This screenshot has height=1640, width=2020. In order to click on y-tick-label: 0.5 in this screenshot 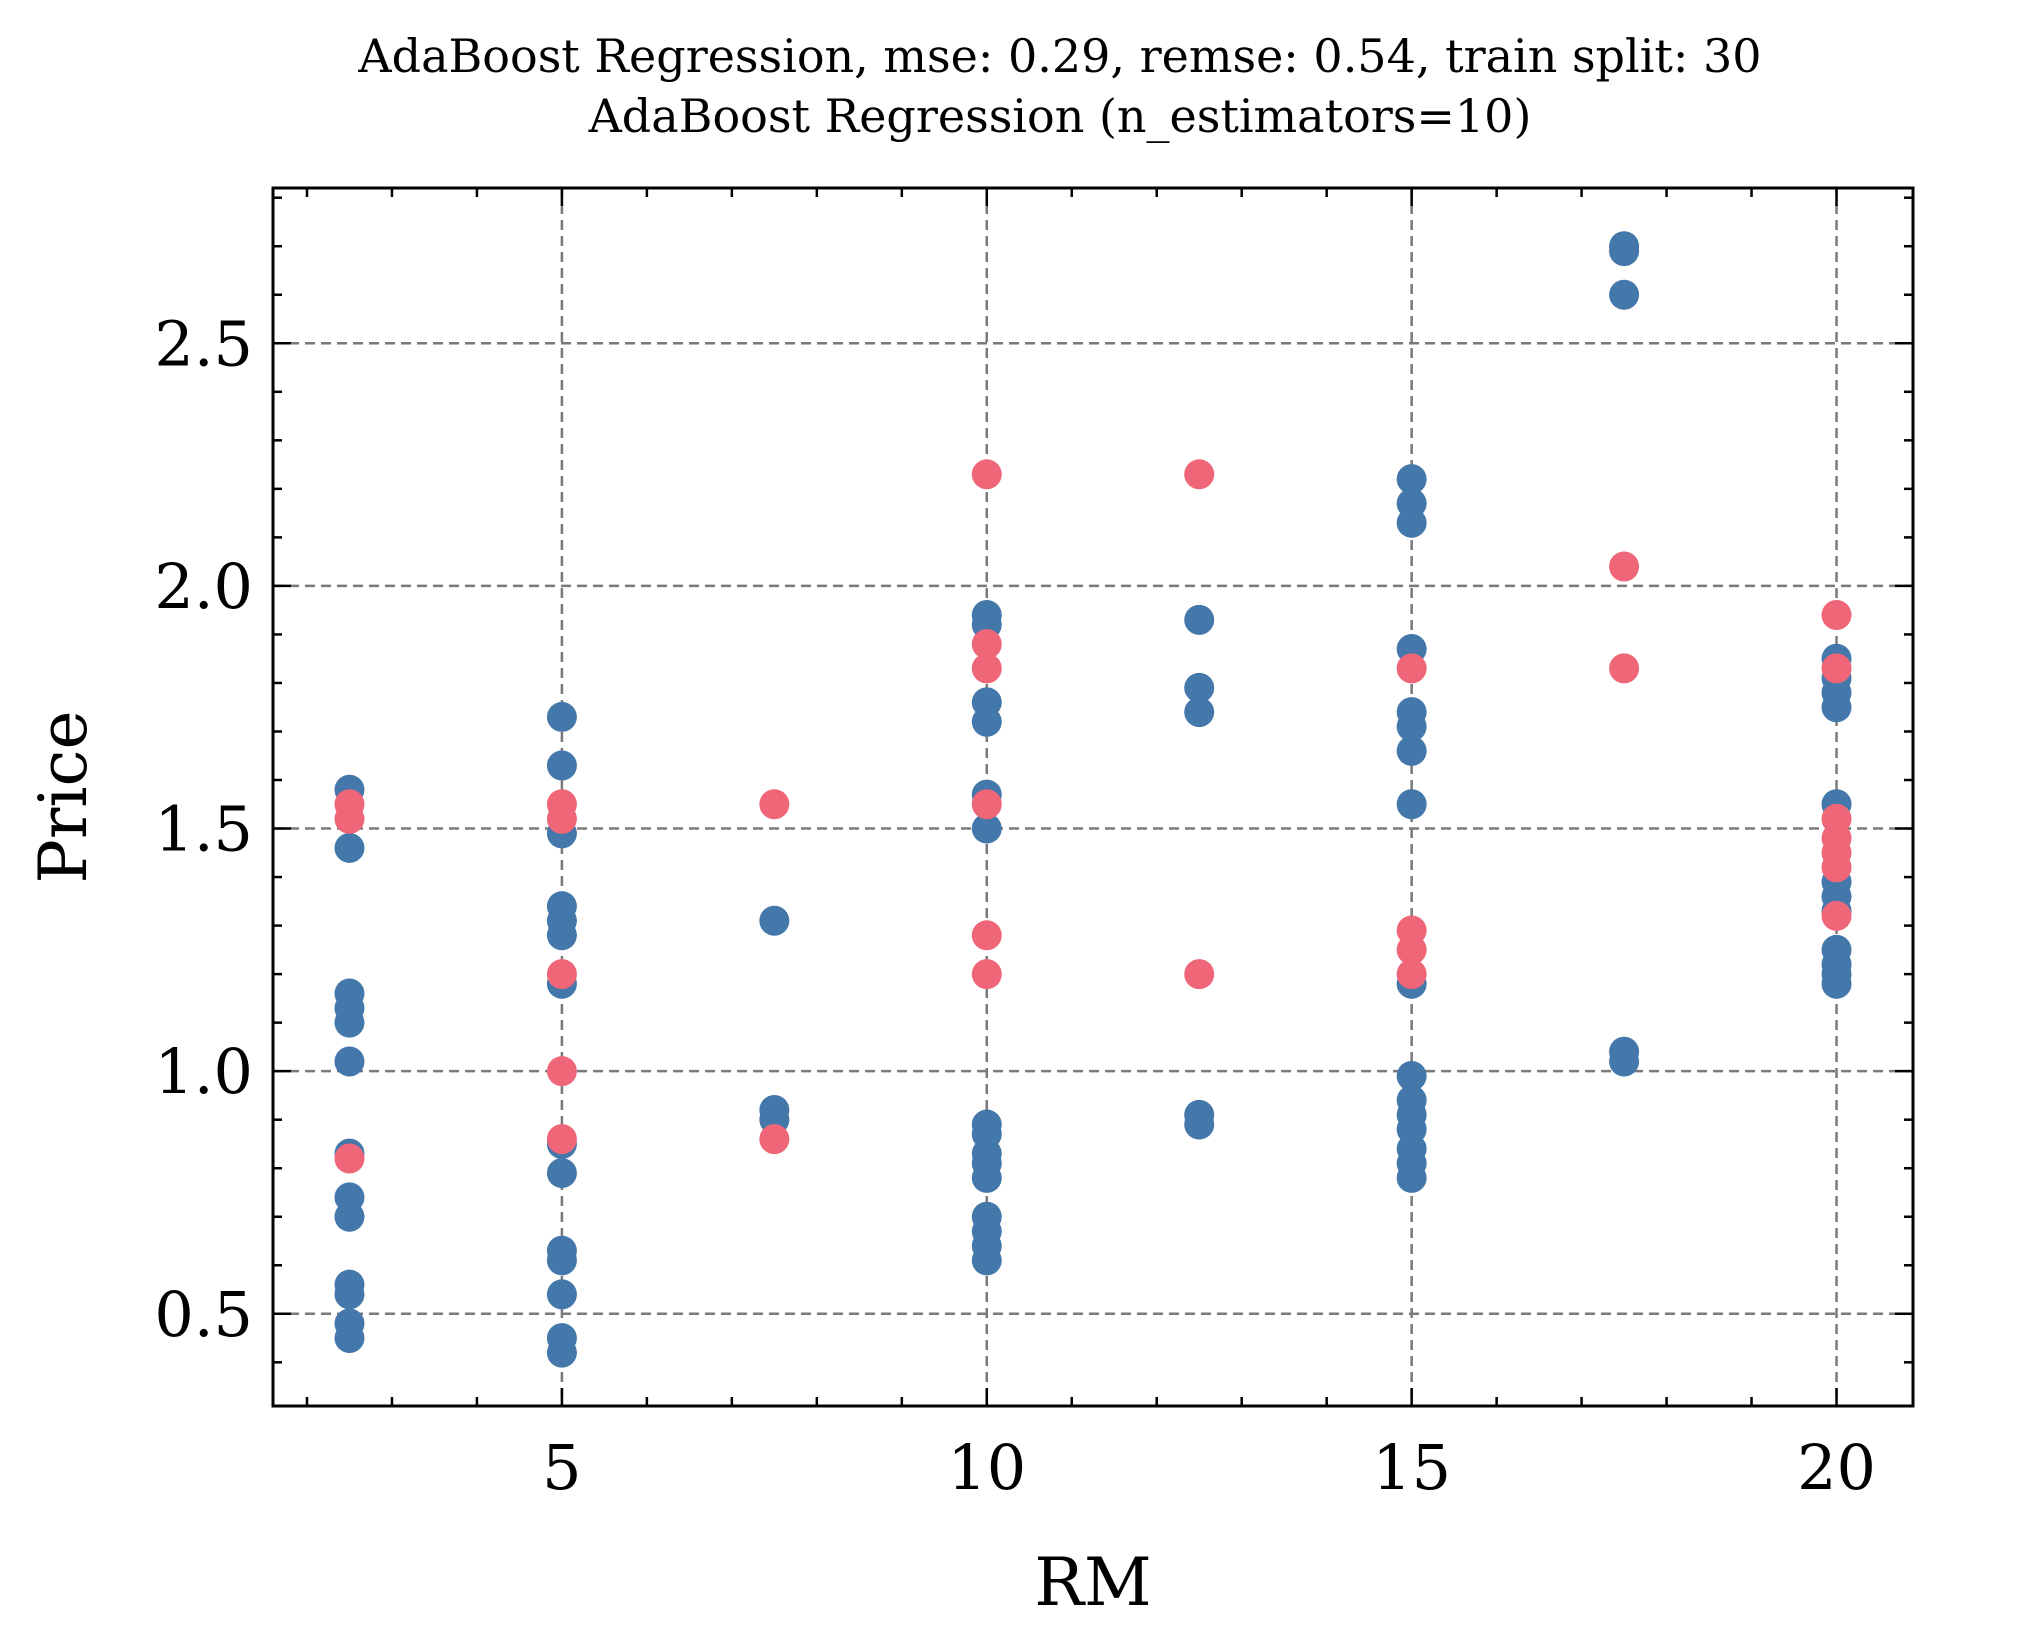, I will do `click(203, 1314)`.